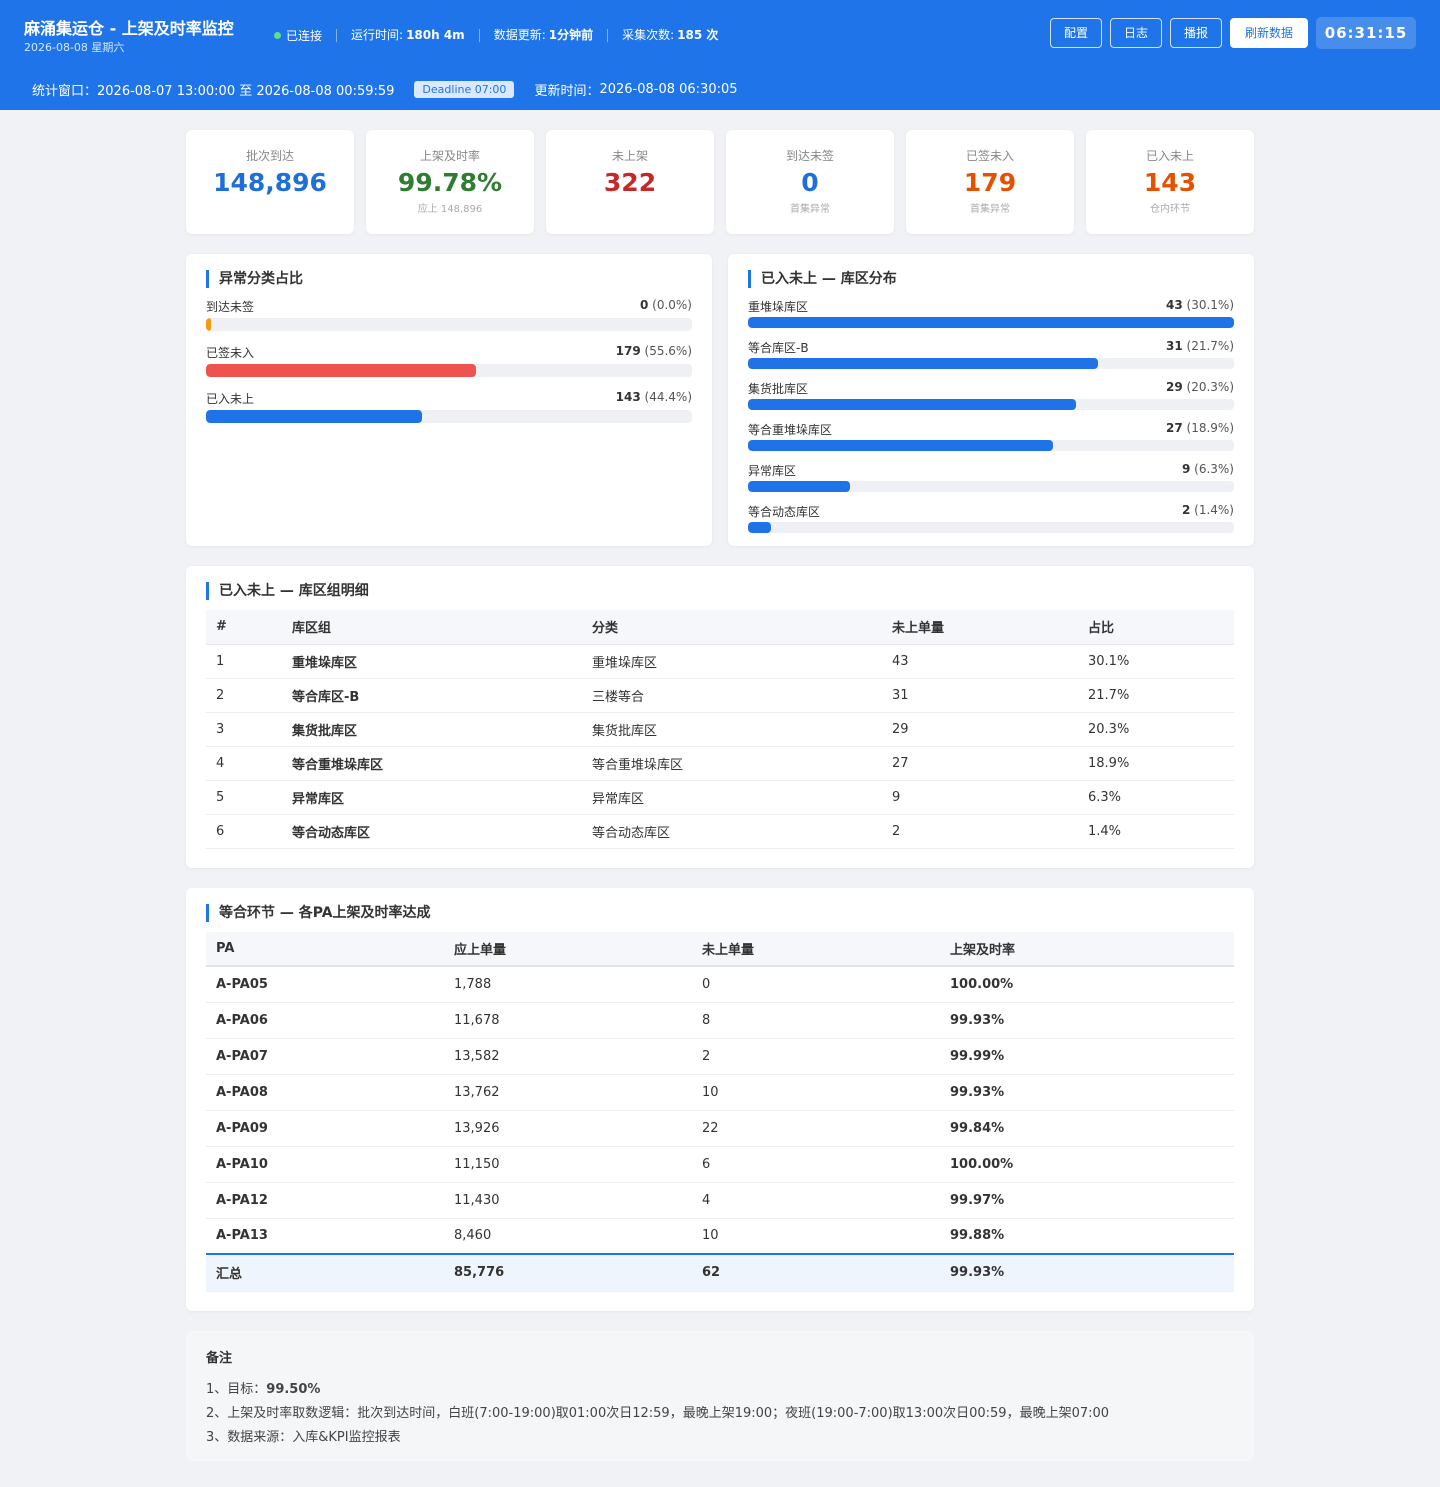 The image size is (1440, 1487). I want to click on kpi-card: 已签未入 179 首集异常, so click(990, 182).